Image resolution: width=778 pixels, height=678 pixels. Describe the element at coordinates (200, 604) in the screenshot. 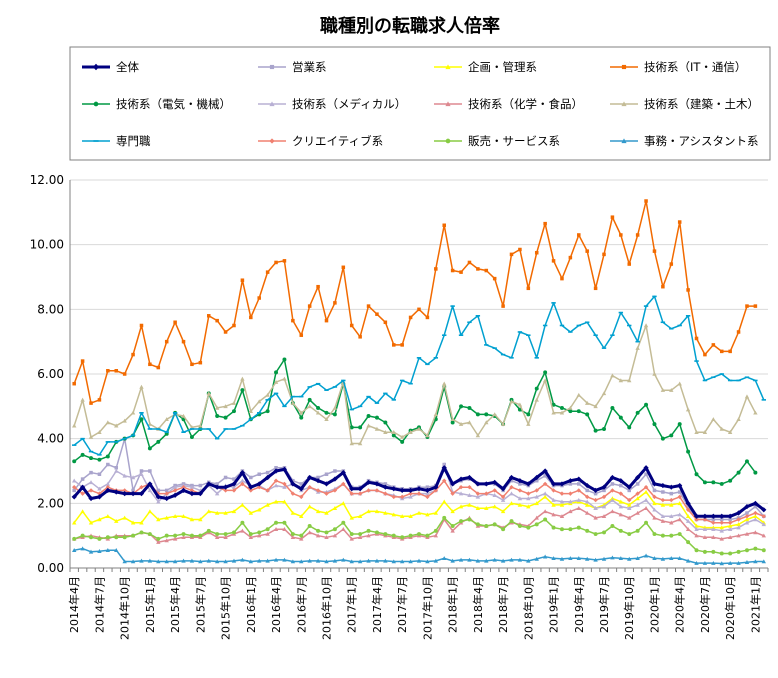

I see `x-tick-label: 2015年7月` at that location.